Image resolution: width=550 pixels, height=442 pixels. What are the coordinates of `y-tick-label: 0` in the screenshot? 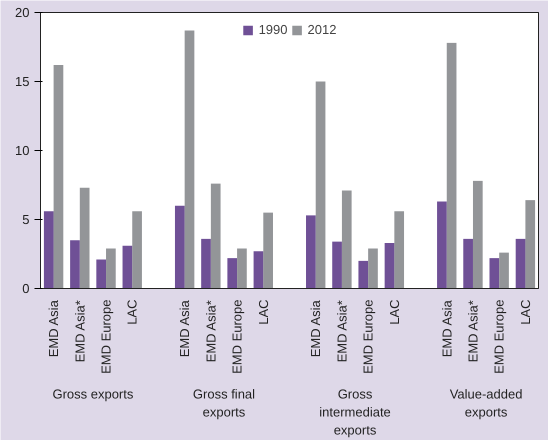 It's located at (26, 288).